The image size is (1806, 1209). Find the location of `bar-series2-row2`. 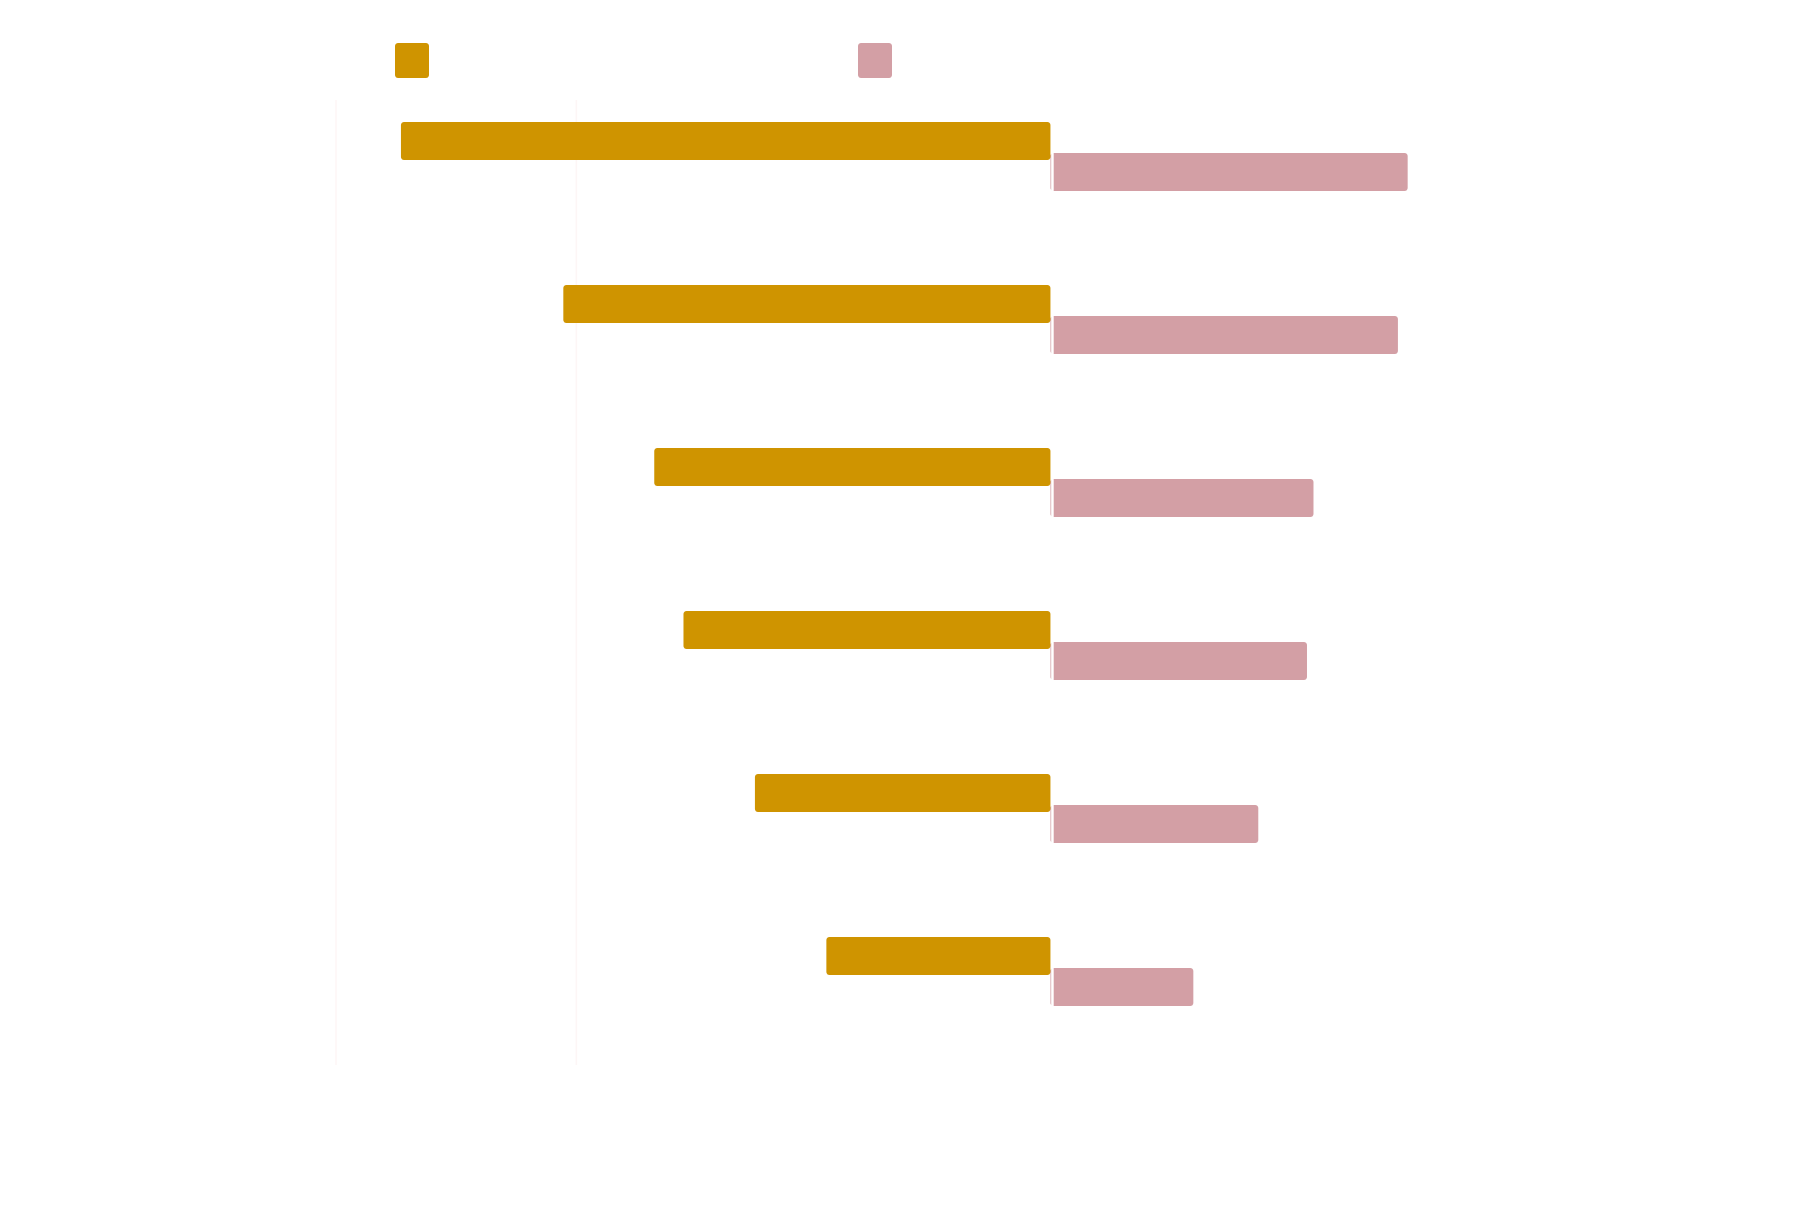

bar-series2-row2 is located at coordinates (1224, 335).